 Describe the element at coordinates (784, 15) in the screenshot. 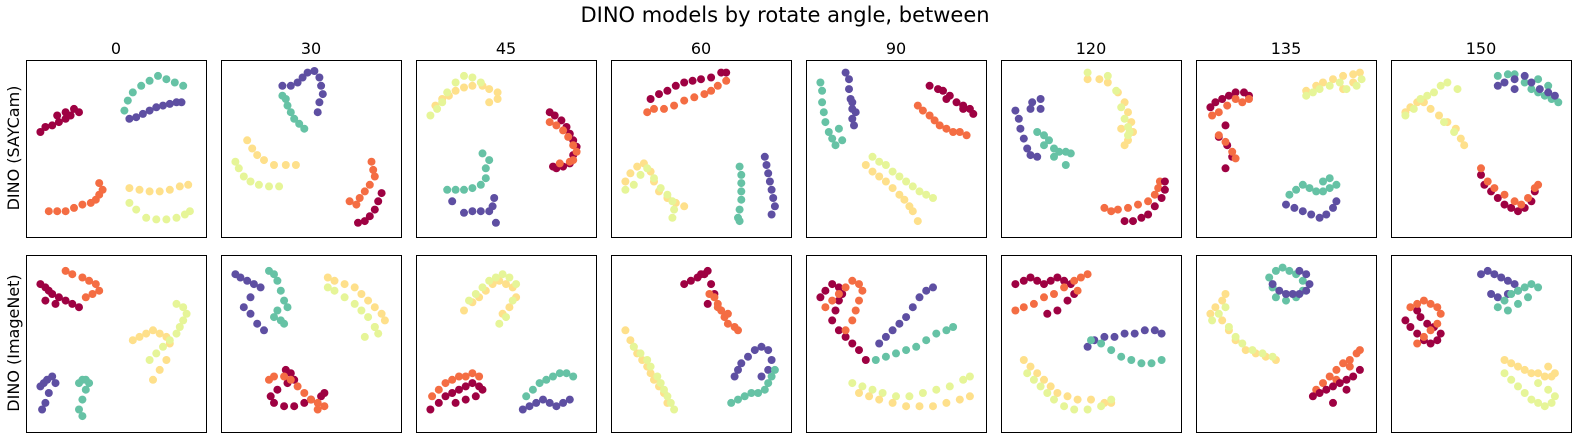

I see `figure-title: DINO models by rotate angle, between` at that location.